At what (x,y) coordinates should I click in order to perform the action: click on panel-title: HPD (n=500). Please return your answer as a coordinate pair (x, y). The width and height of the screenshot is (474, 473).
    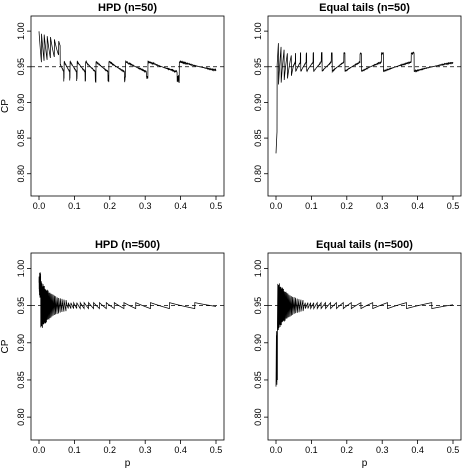
    Looking at the image, I should click on (127, 245).